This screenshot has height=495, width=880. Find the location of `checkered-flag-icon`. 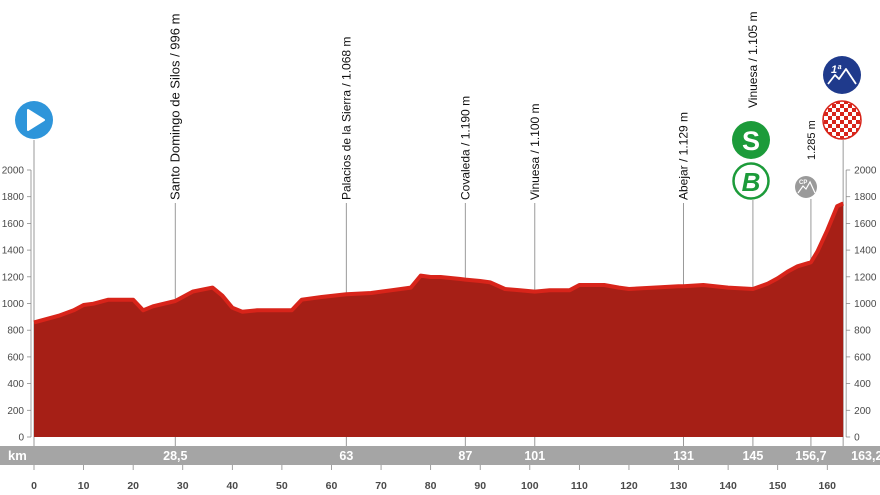

checkered-flag-icon is located at coordinates (842, 120).